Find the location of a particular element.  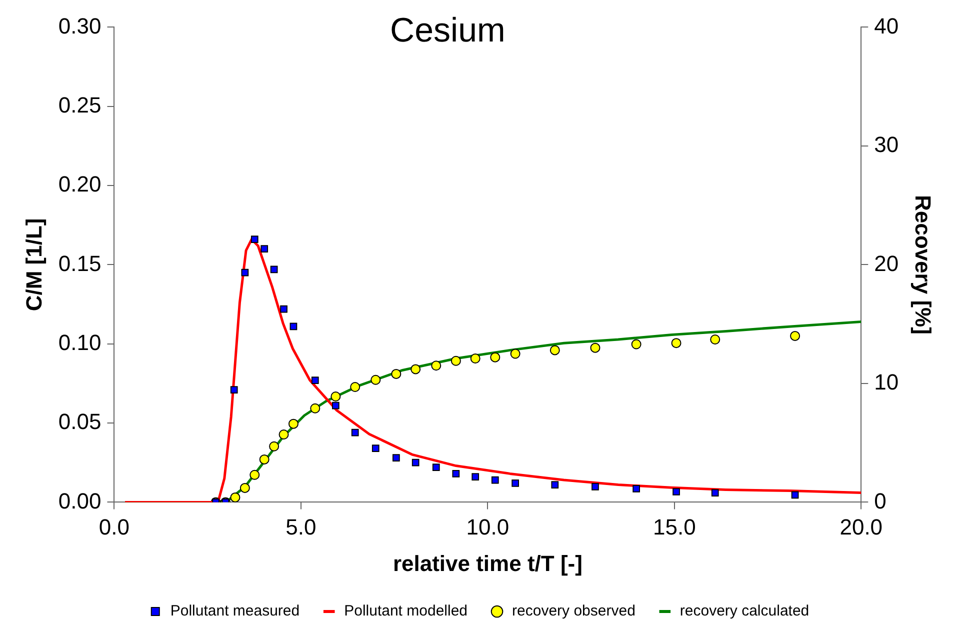

chart-title: Cesium is located at coordinates (448, 31).